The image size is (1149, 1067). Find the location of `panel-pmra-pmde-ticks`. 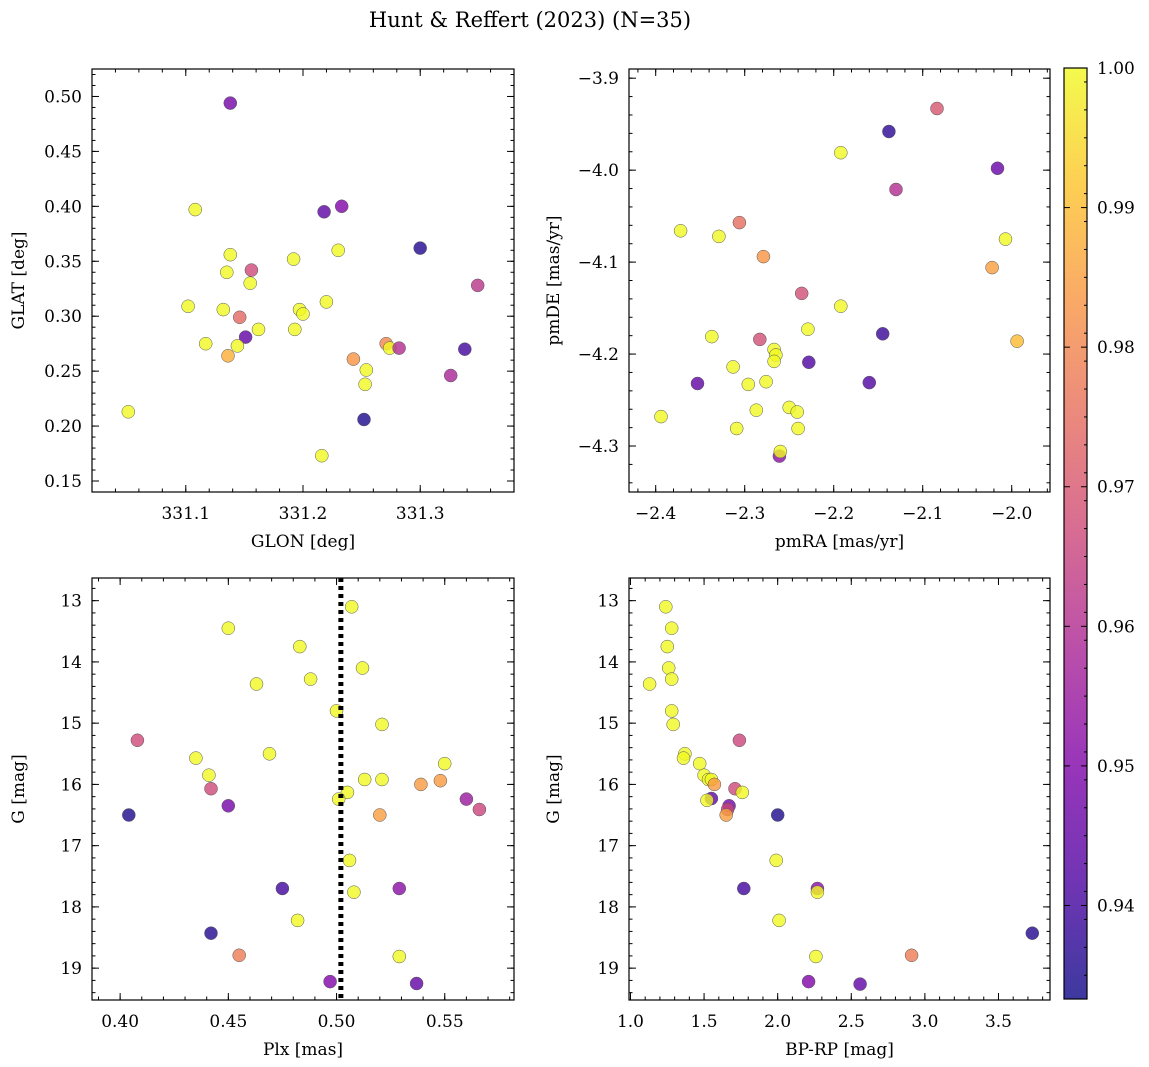

panel-pmra-pmde-ticks is located at coordinates (839, 280).